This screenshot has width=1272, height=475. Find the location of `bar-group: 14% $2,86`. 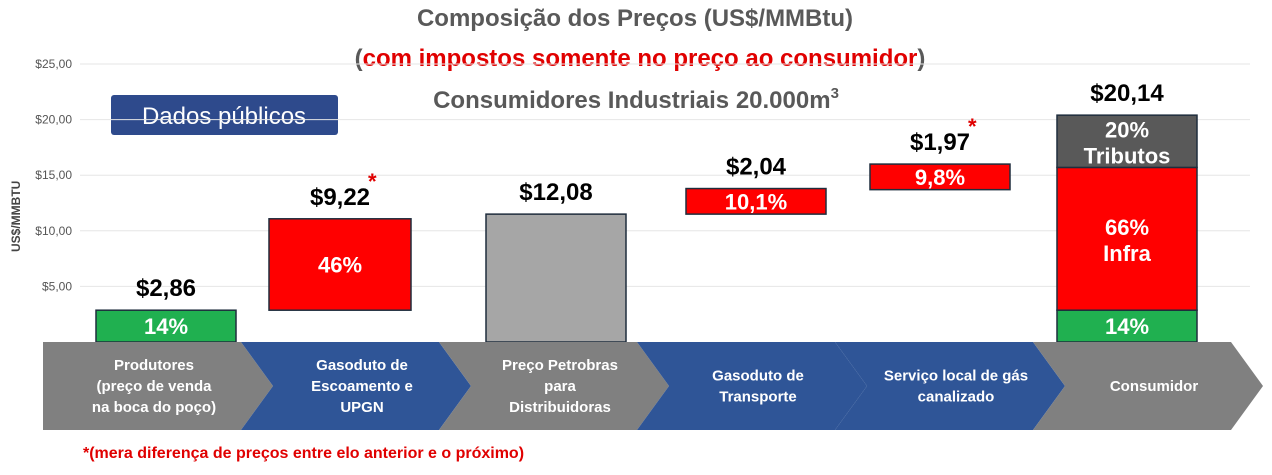

bar-group: 14% $2,86 is located at coordinates (166, 309).